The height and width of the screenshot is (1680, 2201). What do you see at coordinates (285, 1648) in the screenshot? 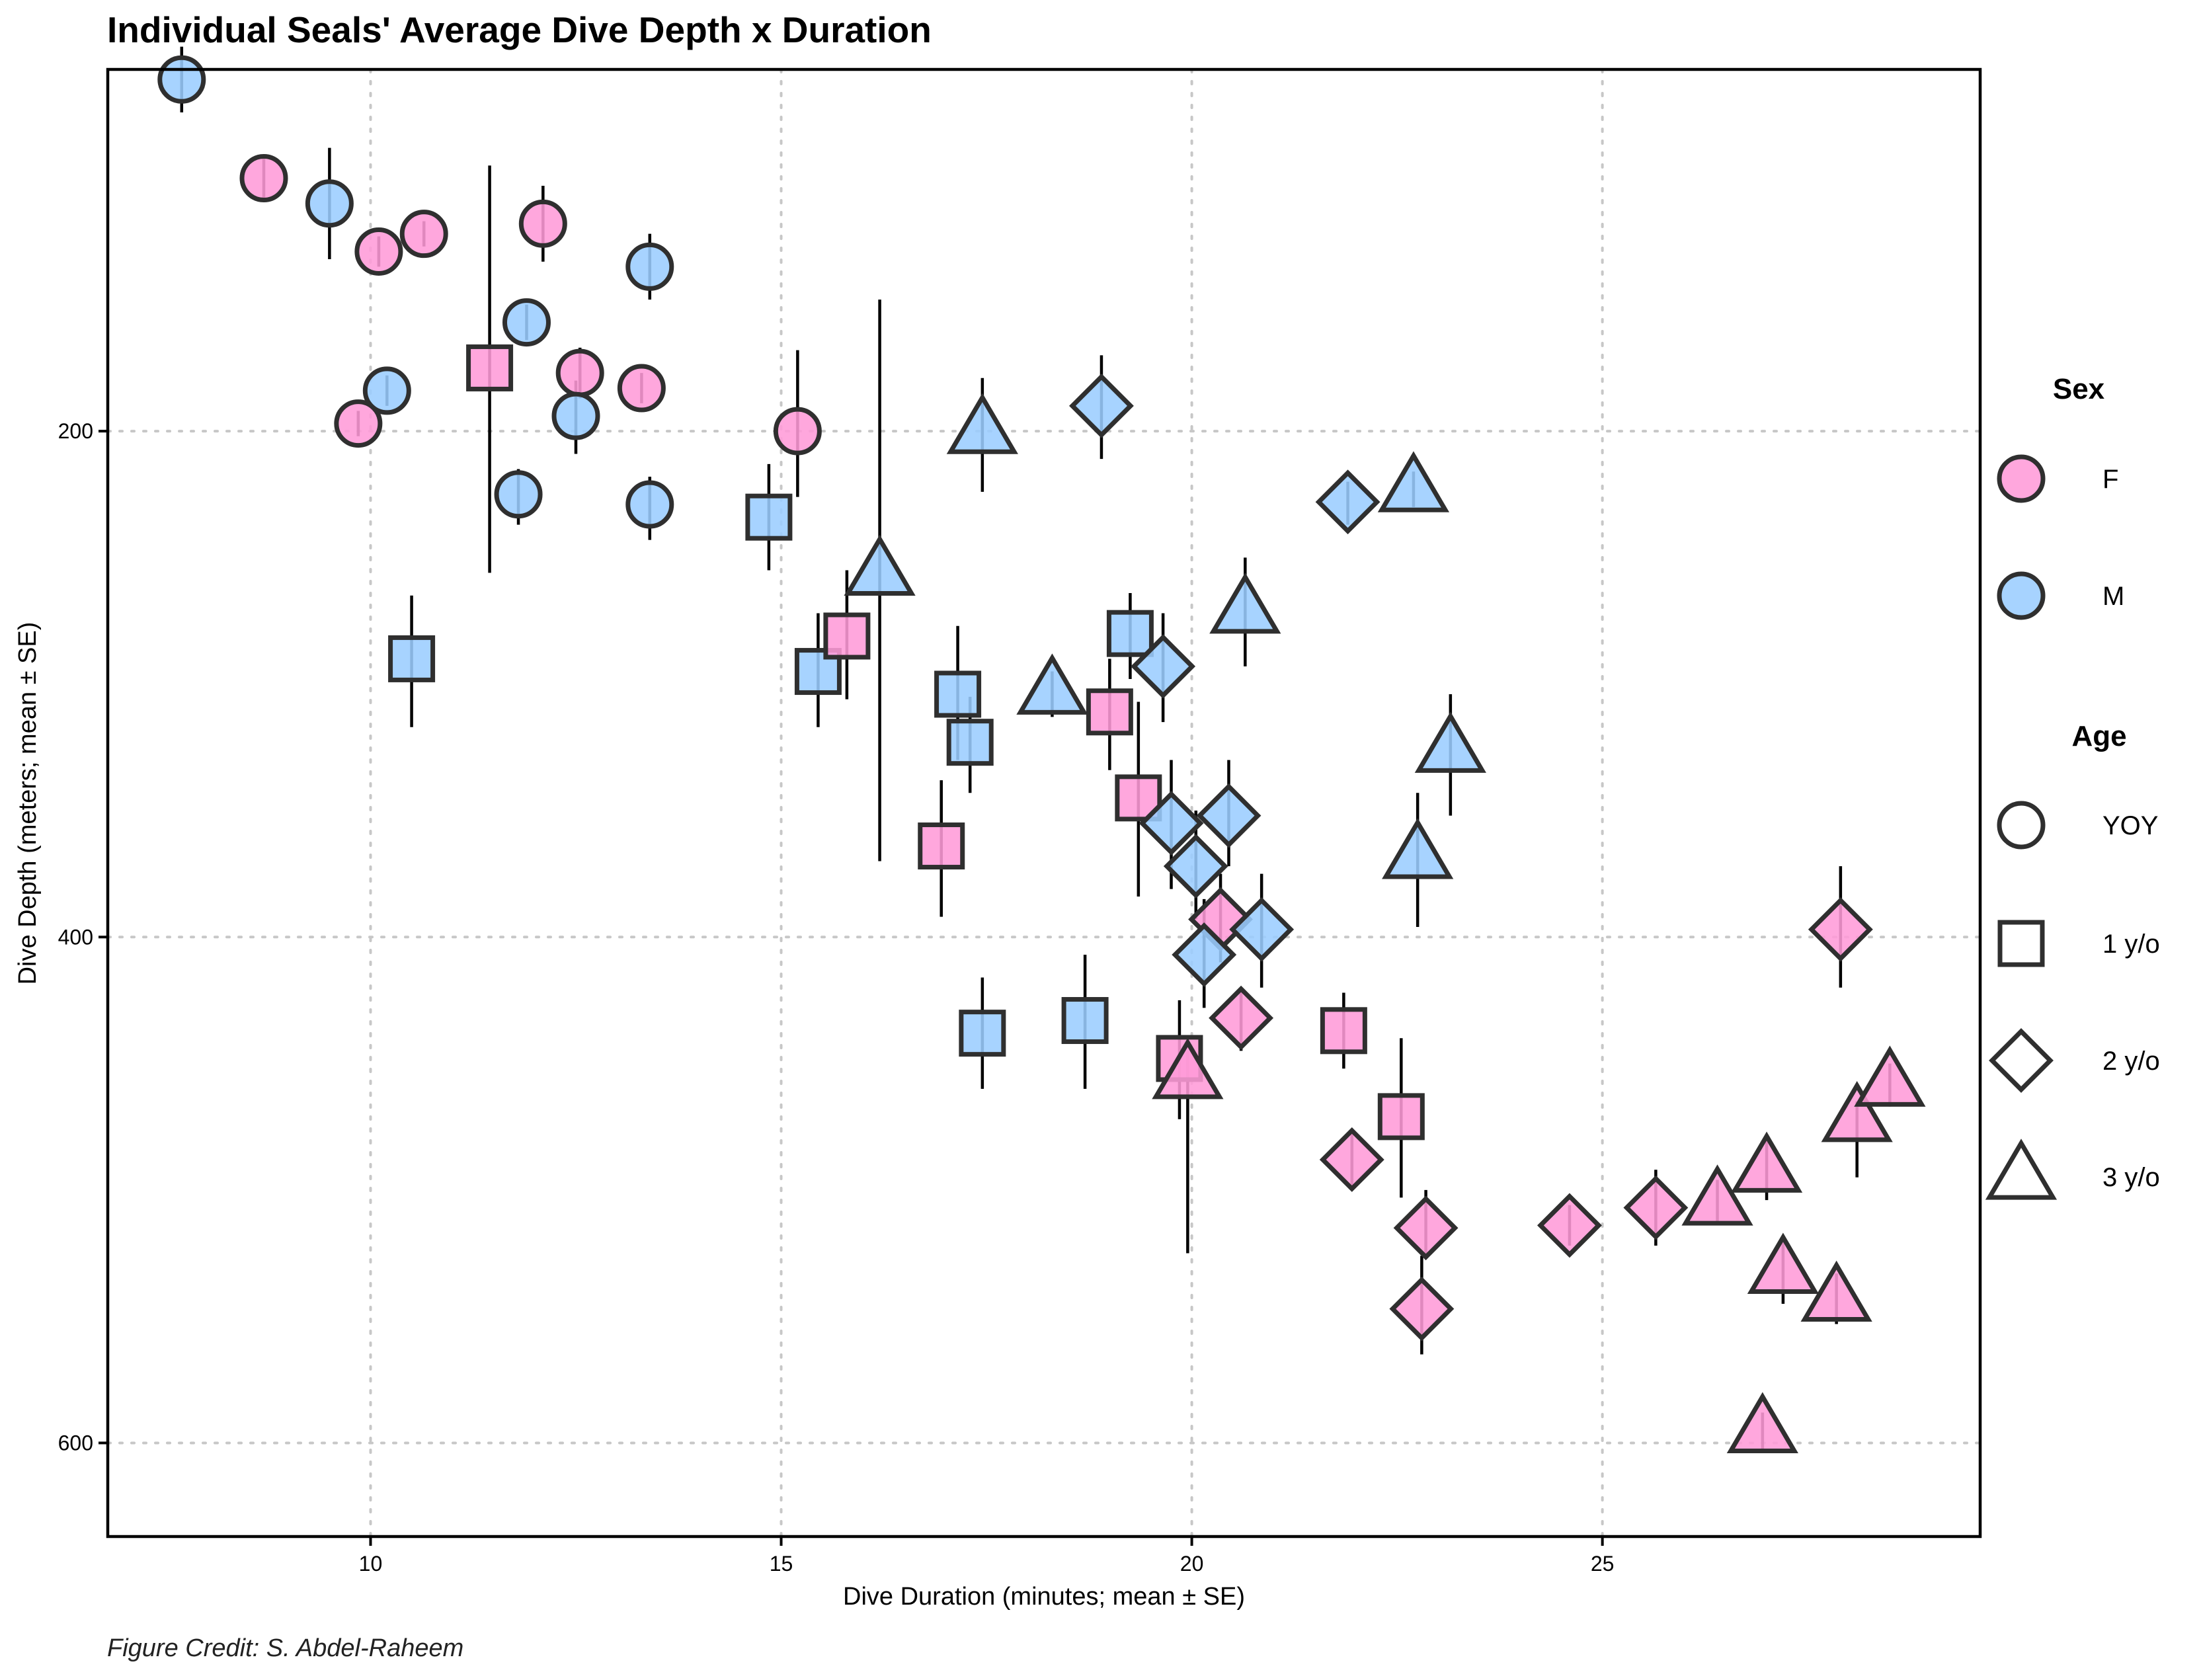
I see `figure-caption: Figure Credit: S. Abdel-Raheem` at bounding box center [285, 1648].